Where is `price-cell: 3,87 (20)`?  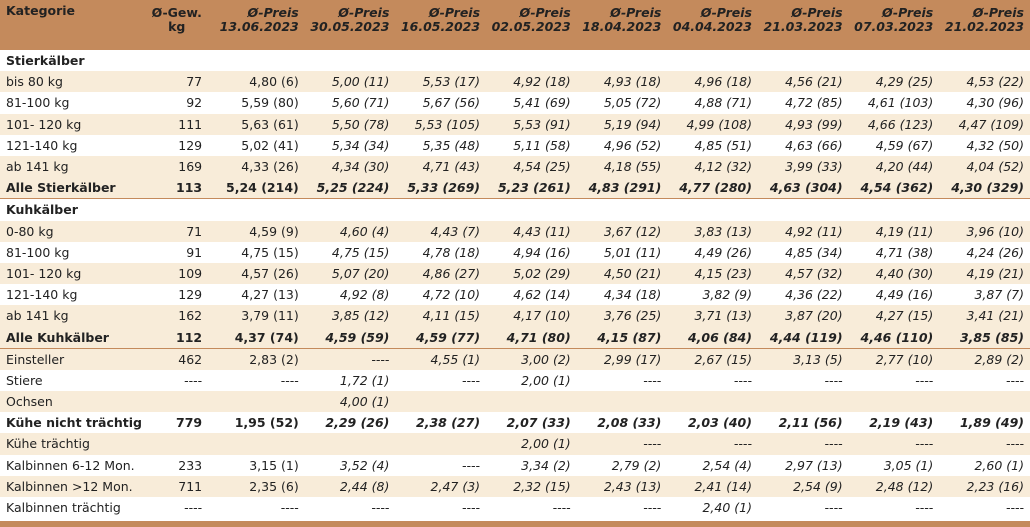
price-cell: 3,87 (20) is located at coordinates (803, 316).